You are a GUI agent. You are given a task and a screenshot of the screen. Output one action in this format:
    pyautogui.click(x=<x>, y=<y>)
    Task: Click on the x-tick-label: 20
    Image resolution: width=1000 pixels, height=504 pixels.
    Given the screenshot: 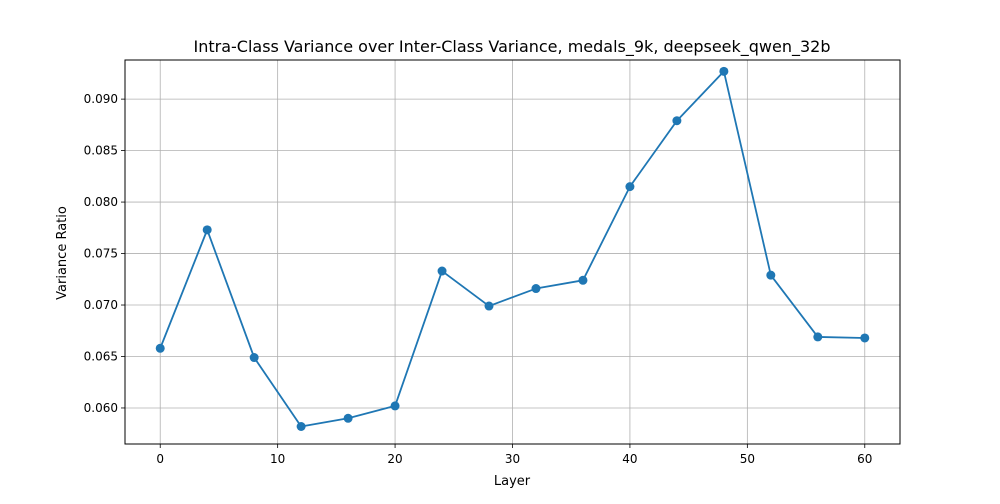 What is the action you would take?
    pyautogui.click(x=394, y=459)
    